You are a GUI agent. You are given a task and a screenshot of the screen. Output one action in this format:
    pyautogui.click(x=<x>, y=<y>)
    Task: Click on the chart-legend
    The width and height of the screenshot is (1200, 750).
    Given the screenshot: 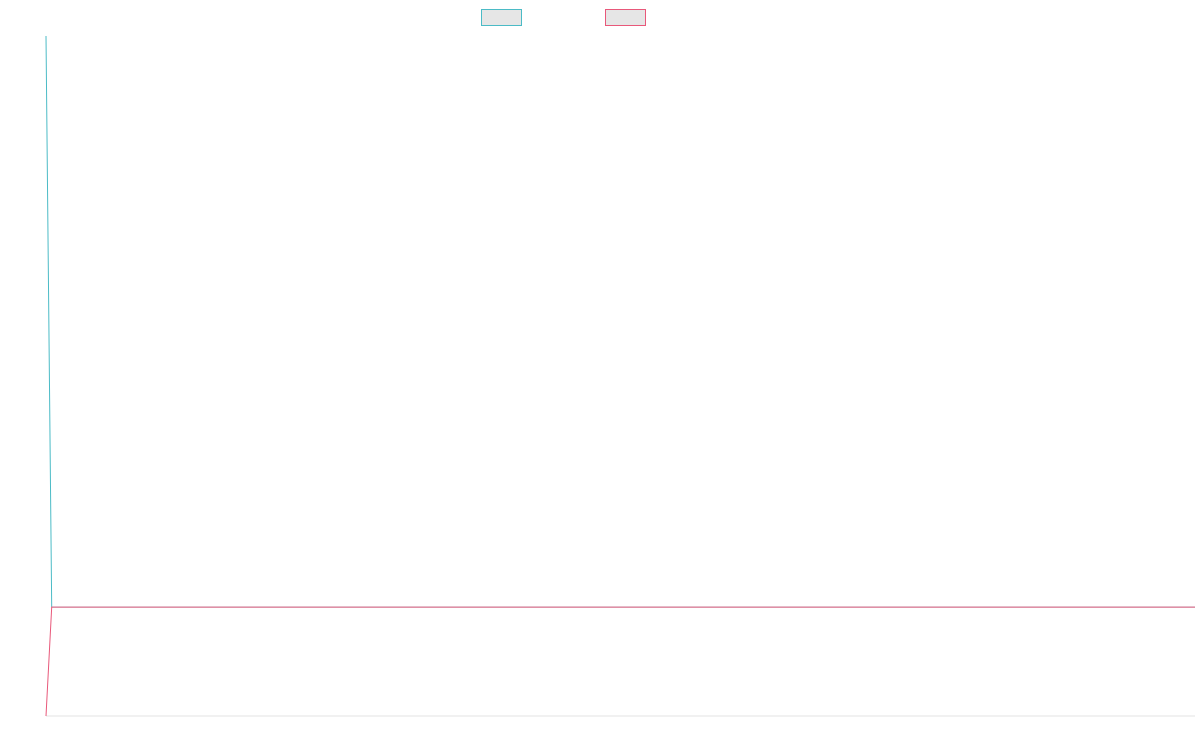 What is the action you would take?
    pyautogui.click(x=563, y=17)
    